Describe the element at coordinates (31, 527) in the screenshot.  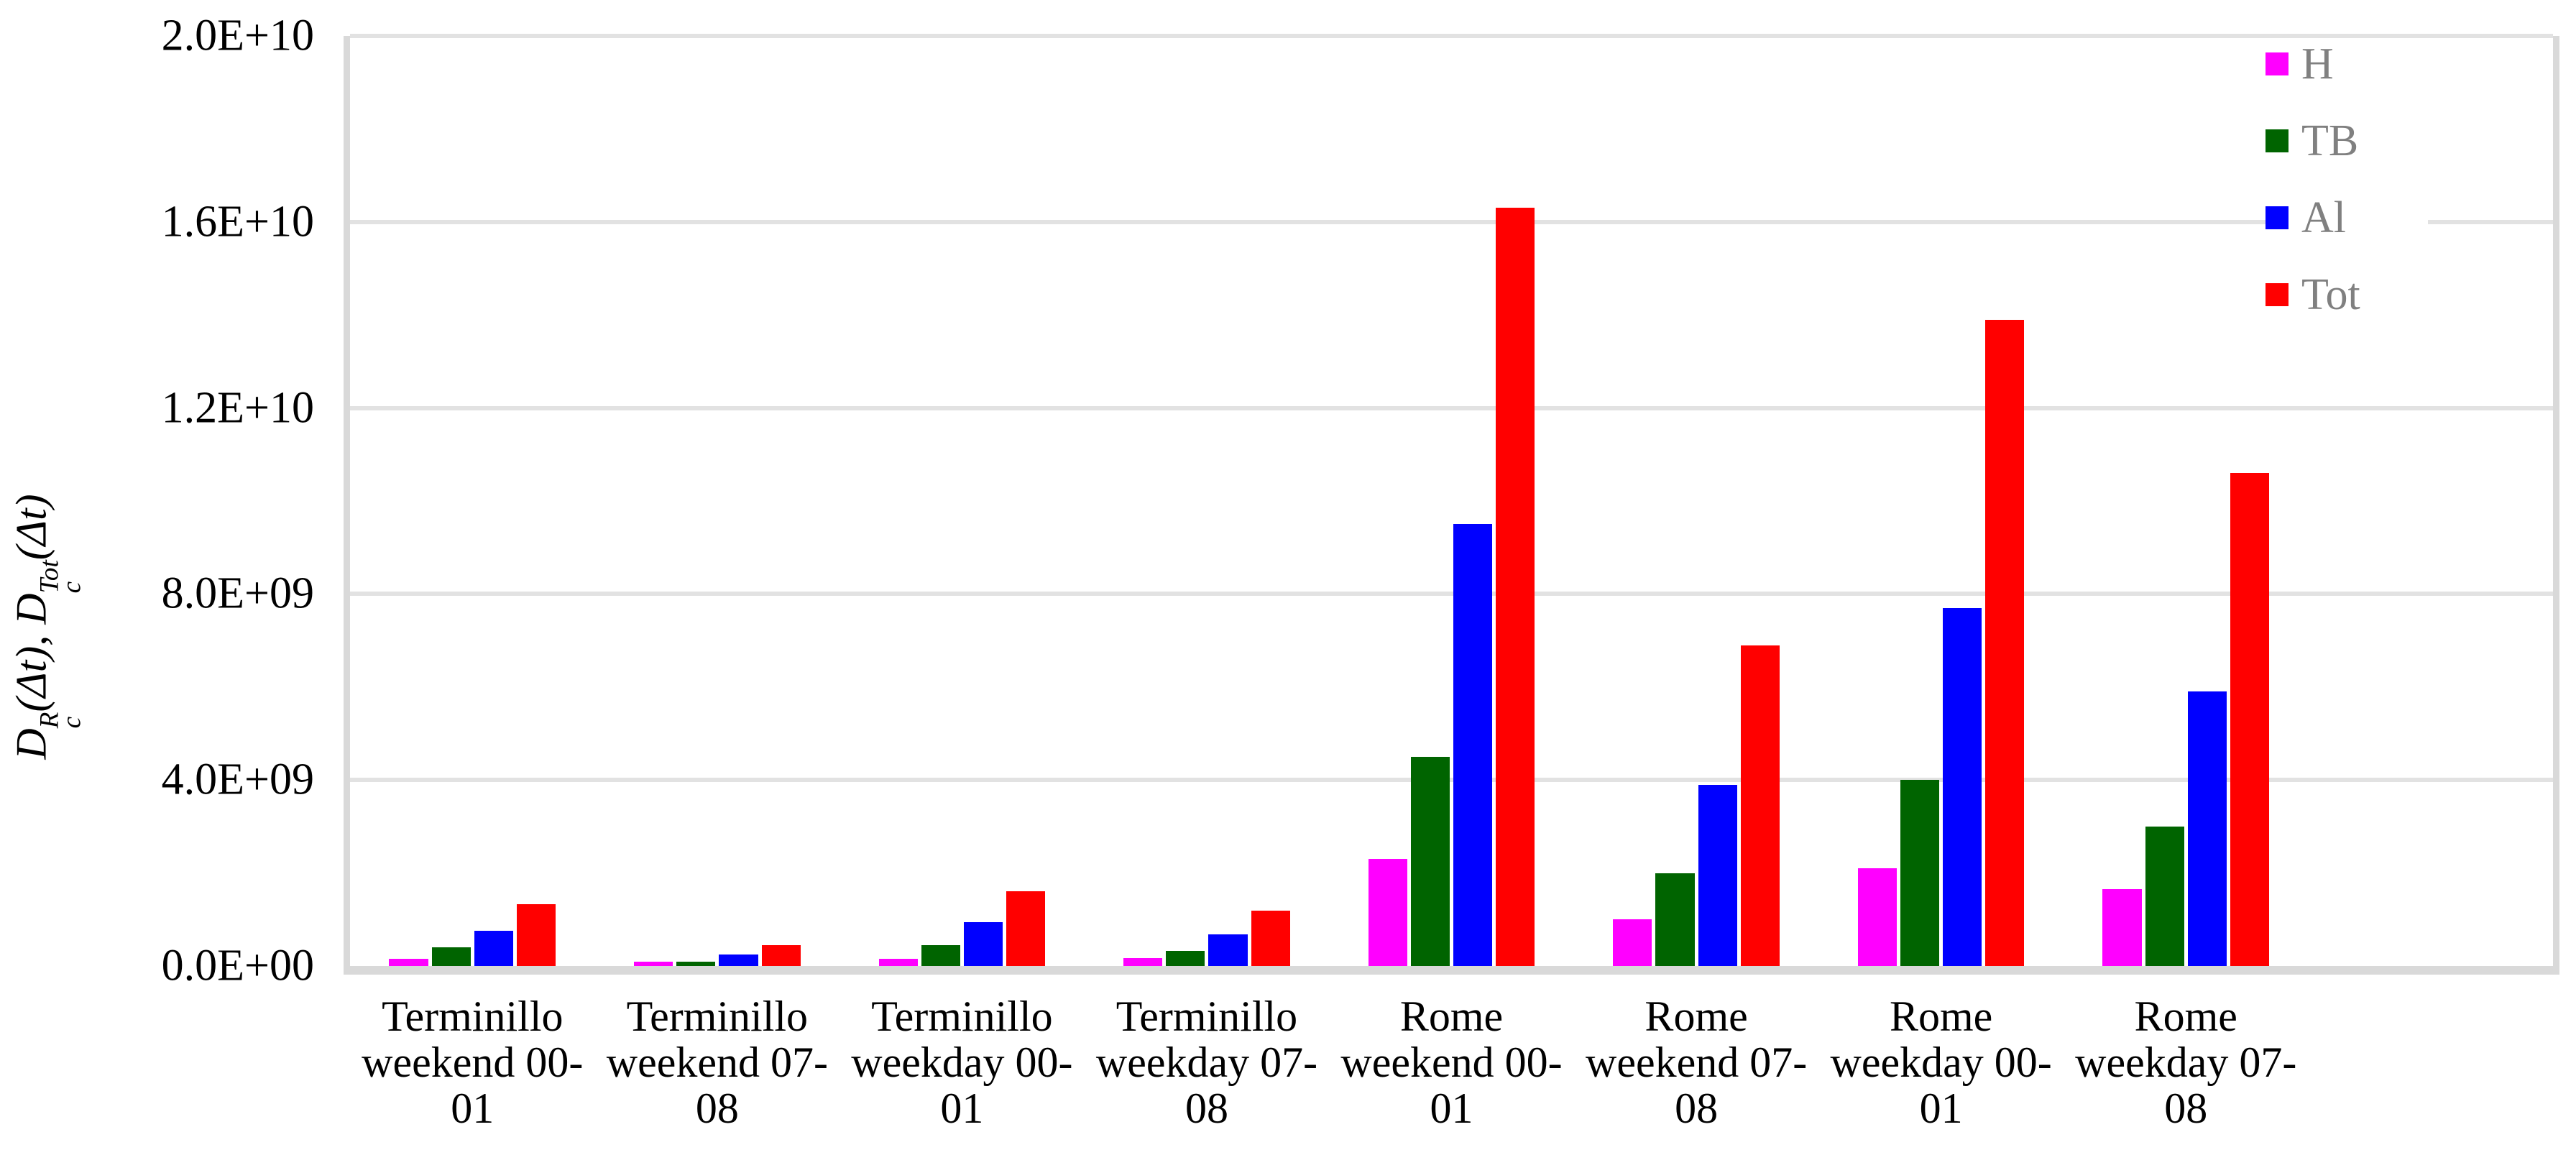
I see `y-title-text: (Δt)` at that location.